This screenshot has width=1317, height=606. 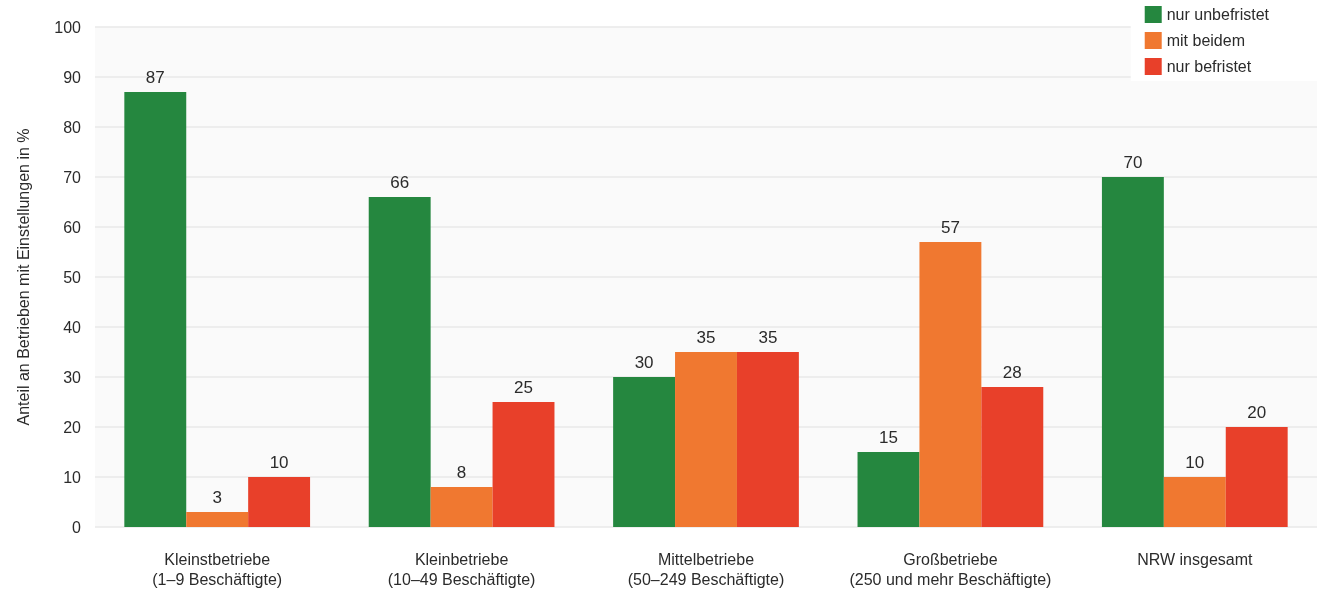 What do you see at coordinates (1218, 14) in the screenshot?
I see `legend-label: nur unbefristet` at bounding box center [1218, 14].